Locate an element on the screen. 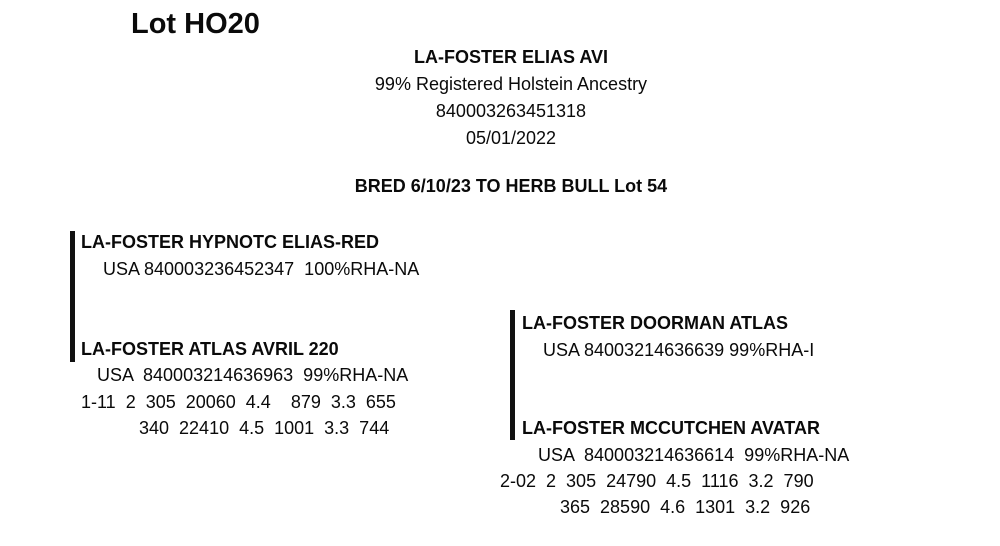 The image size is (1000, 546). pedigree-bracket-bar-left is located at coordinates (72, 296).